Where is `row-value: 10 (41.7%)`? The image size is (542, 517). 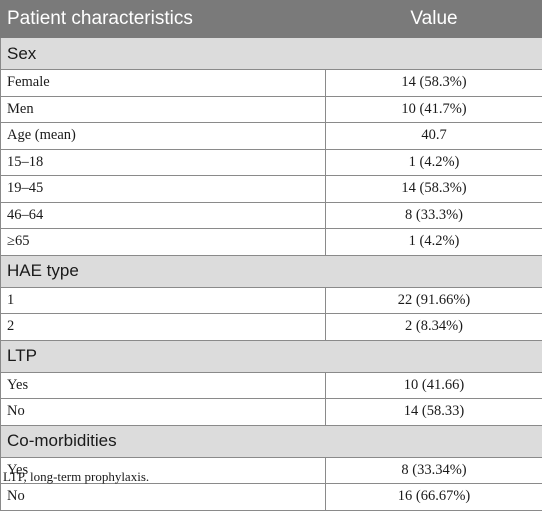
row-value: 10 (41.7%) is located at coordinates (433, 109).